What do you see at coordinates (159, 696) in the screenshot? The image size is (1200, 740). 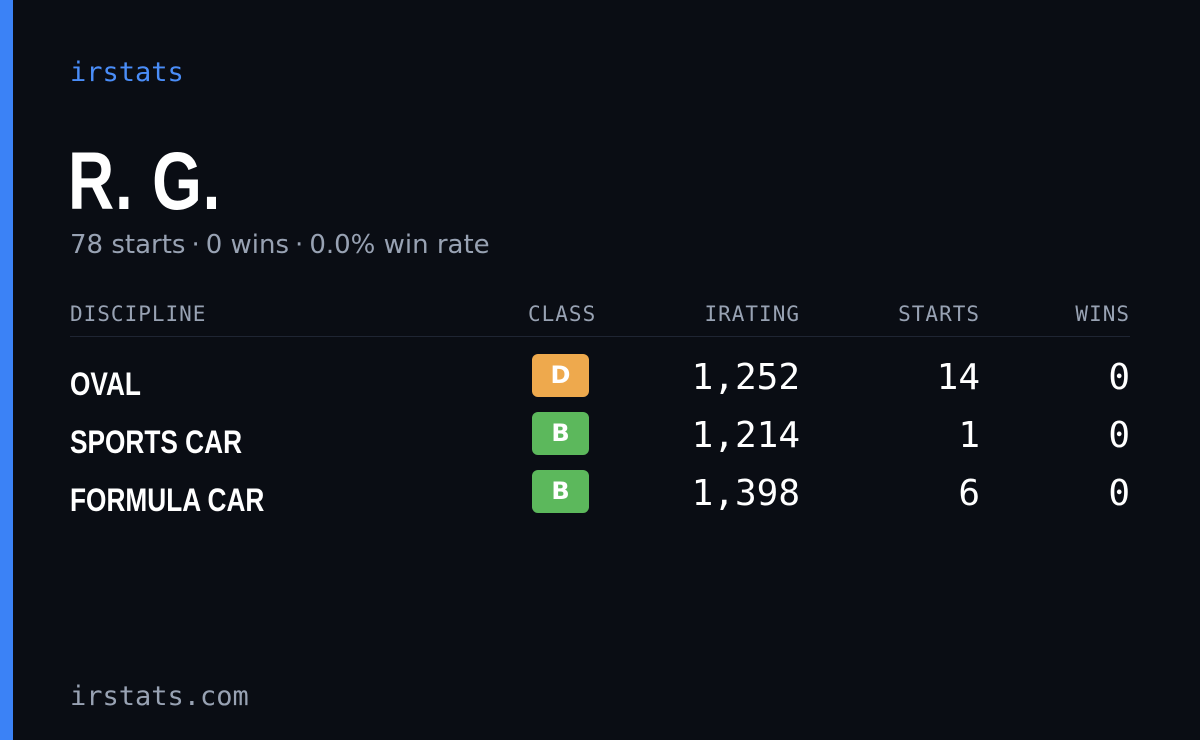 I see `footer-url: irstats.com` at bounding box center [159, 696].